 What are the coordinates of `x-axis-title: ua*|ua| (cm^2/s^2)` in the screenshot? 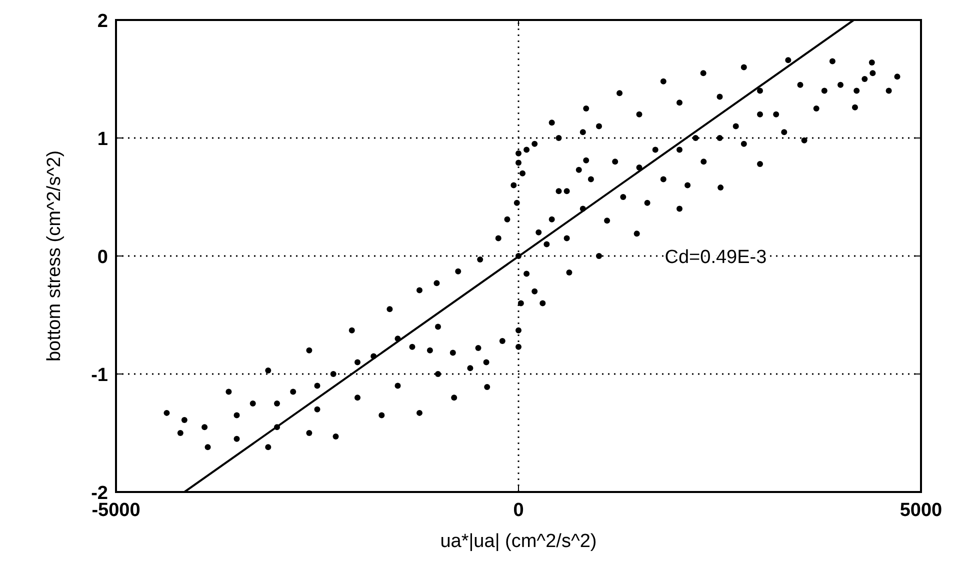 It's located at (518, 541).